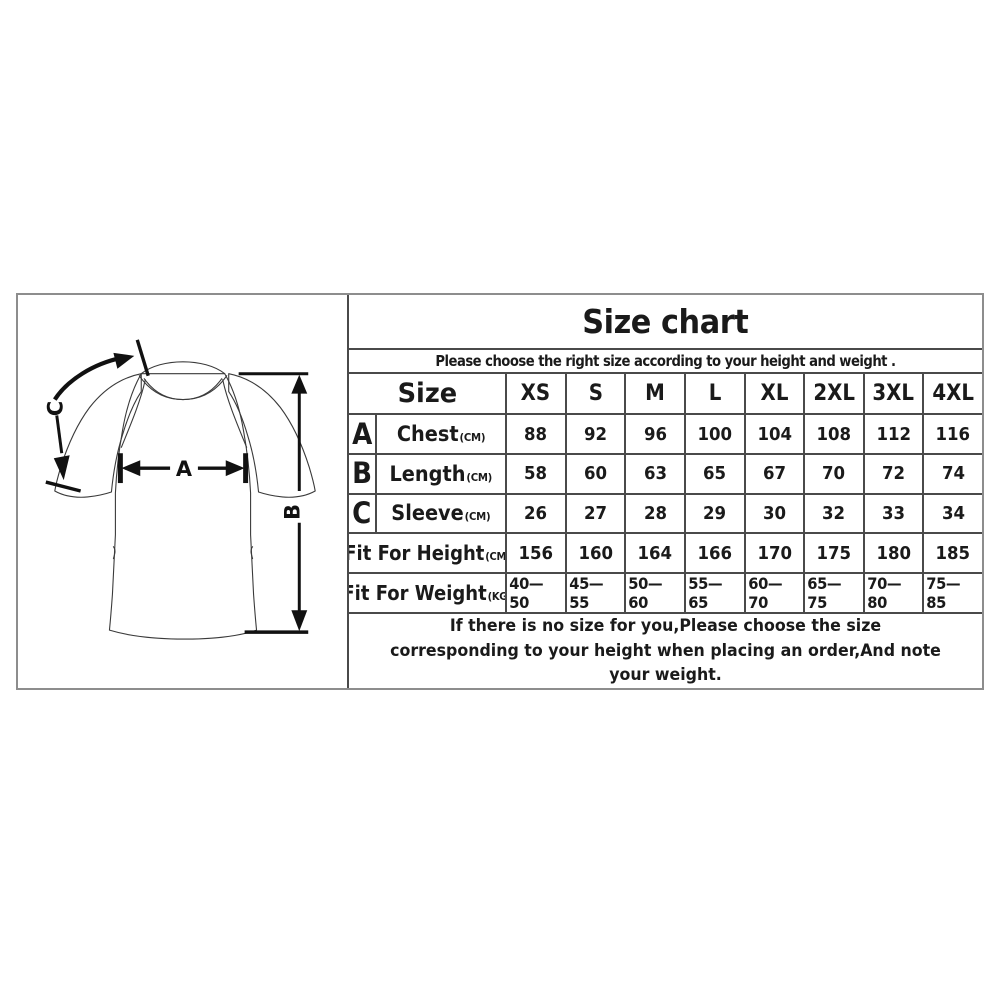 Image resolution: width=1000 pixels, height=1000 pixels. I want to click on cell-weight-3xl: 70—80, so click(895, 593).